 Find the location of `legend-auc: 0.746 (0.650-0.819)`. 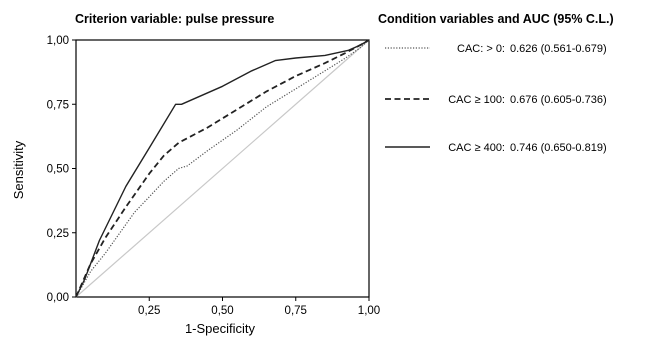

legend-auc: 0.746 (0.650-0.819) is located at coordinates (558, 148).